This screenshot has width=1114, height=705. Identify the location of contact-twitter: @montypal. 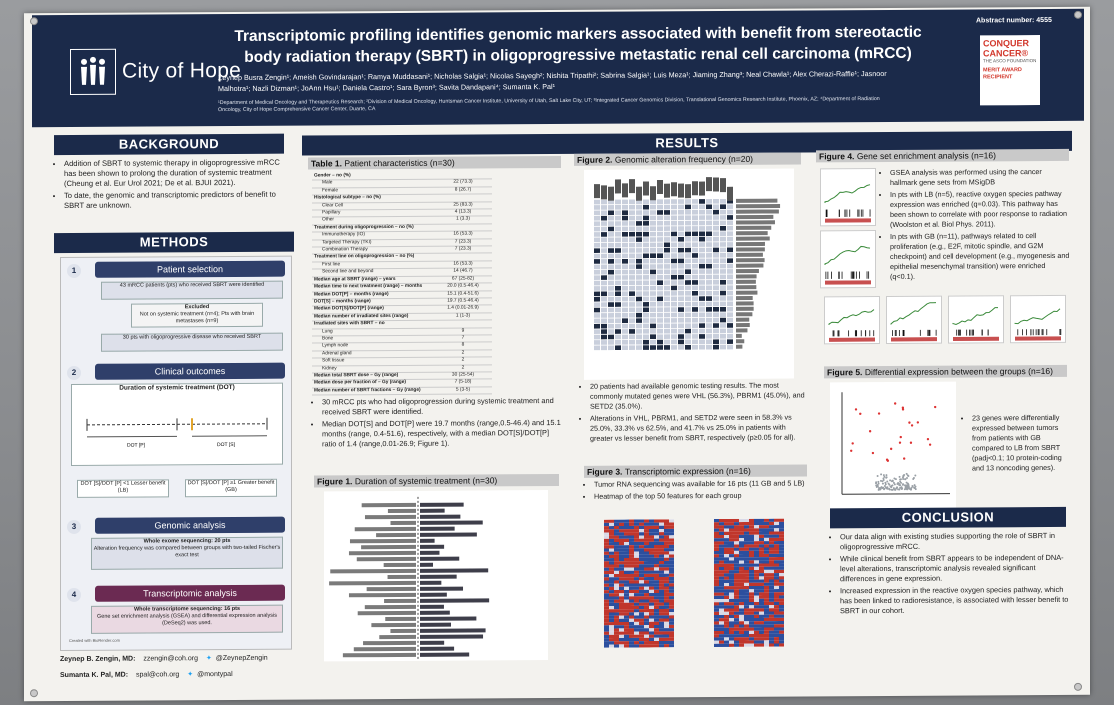
(215, 674).